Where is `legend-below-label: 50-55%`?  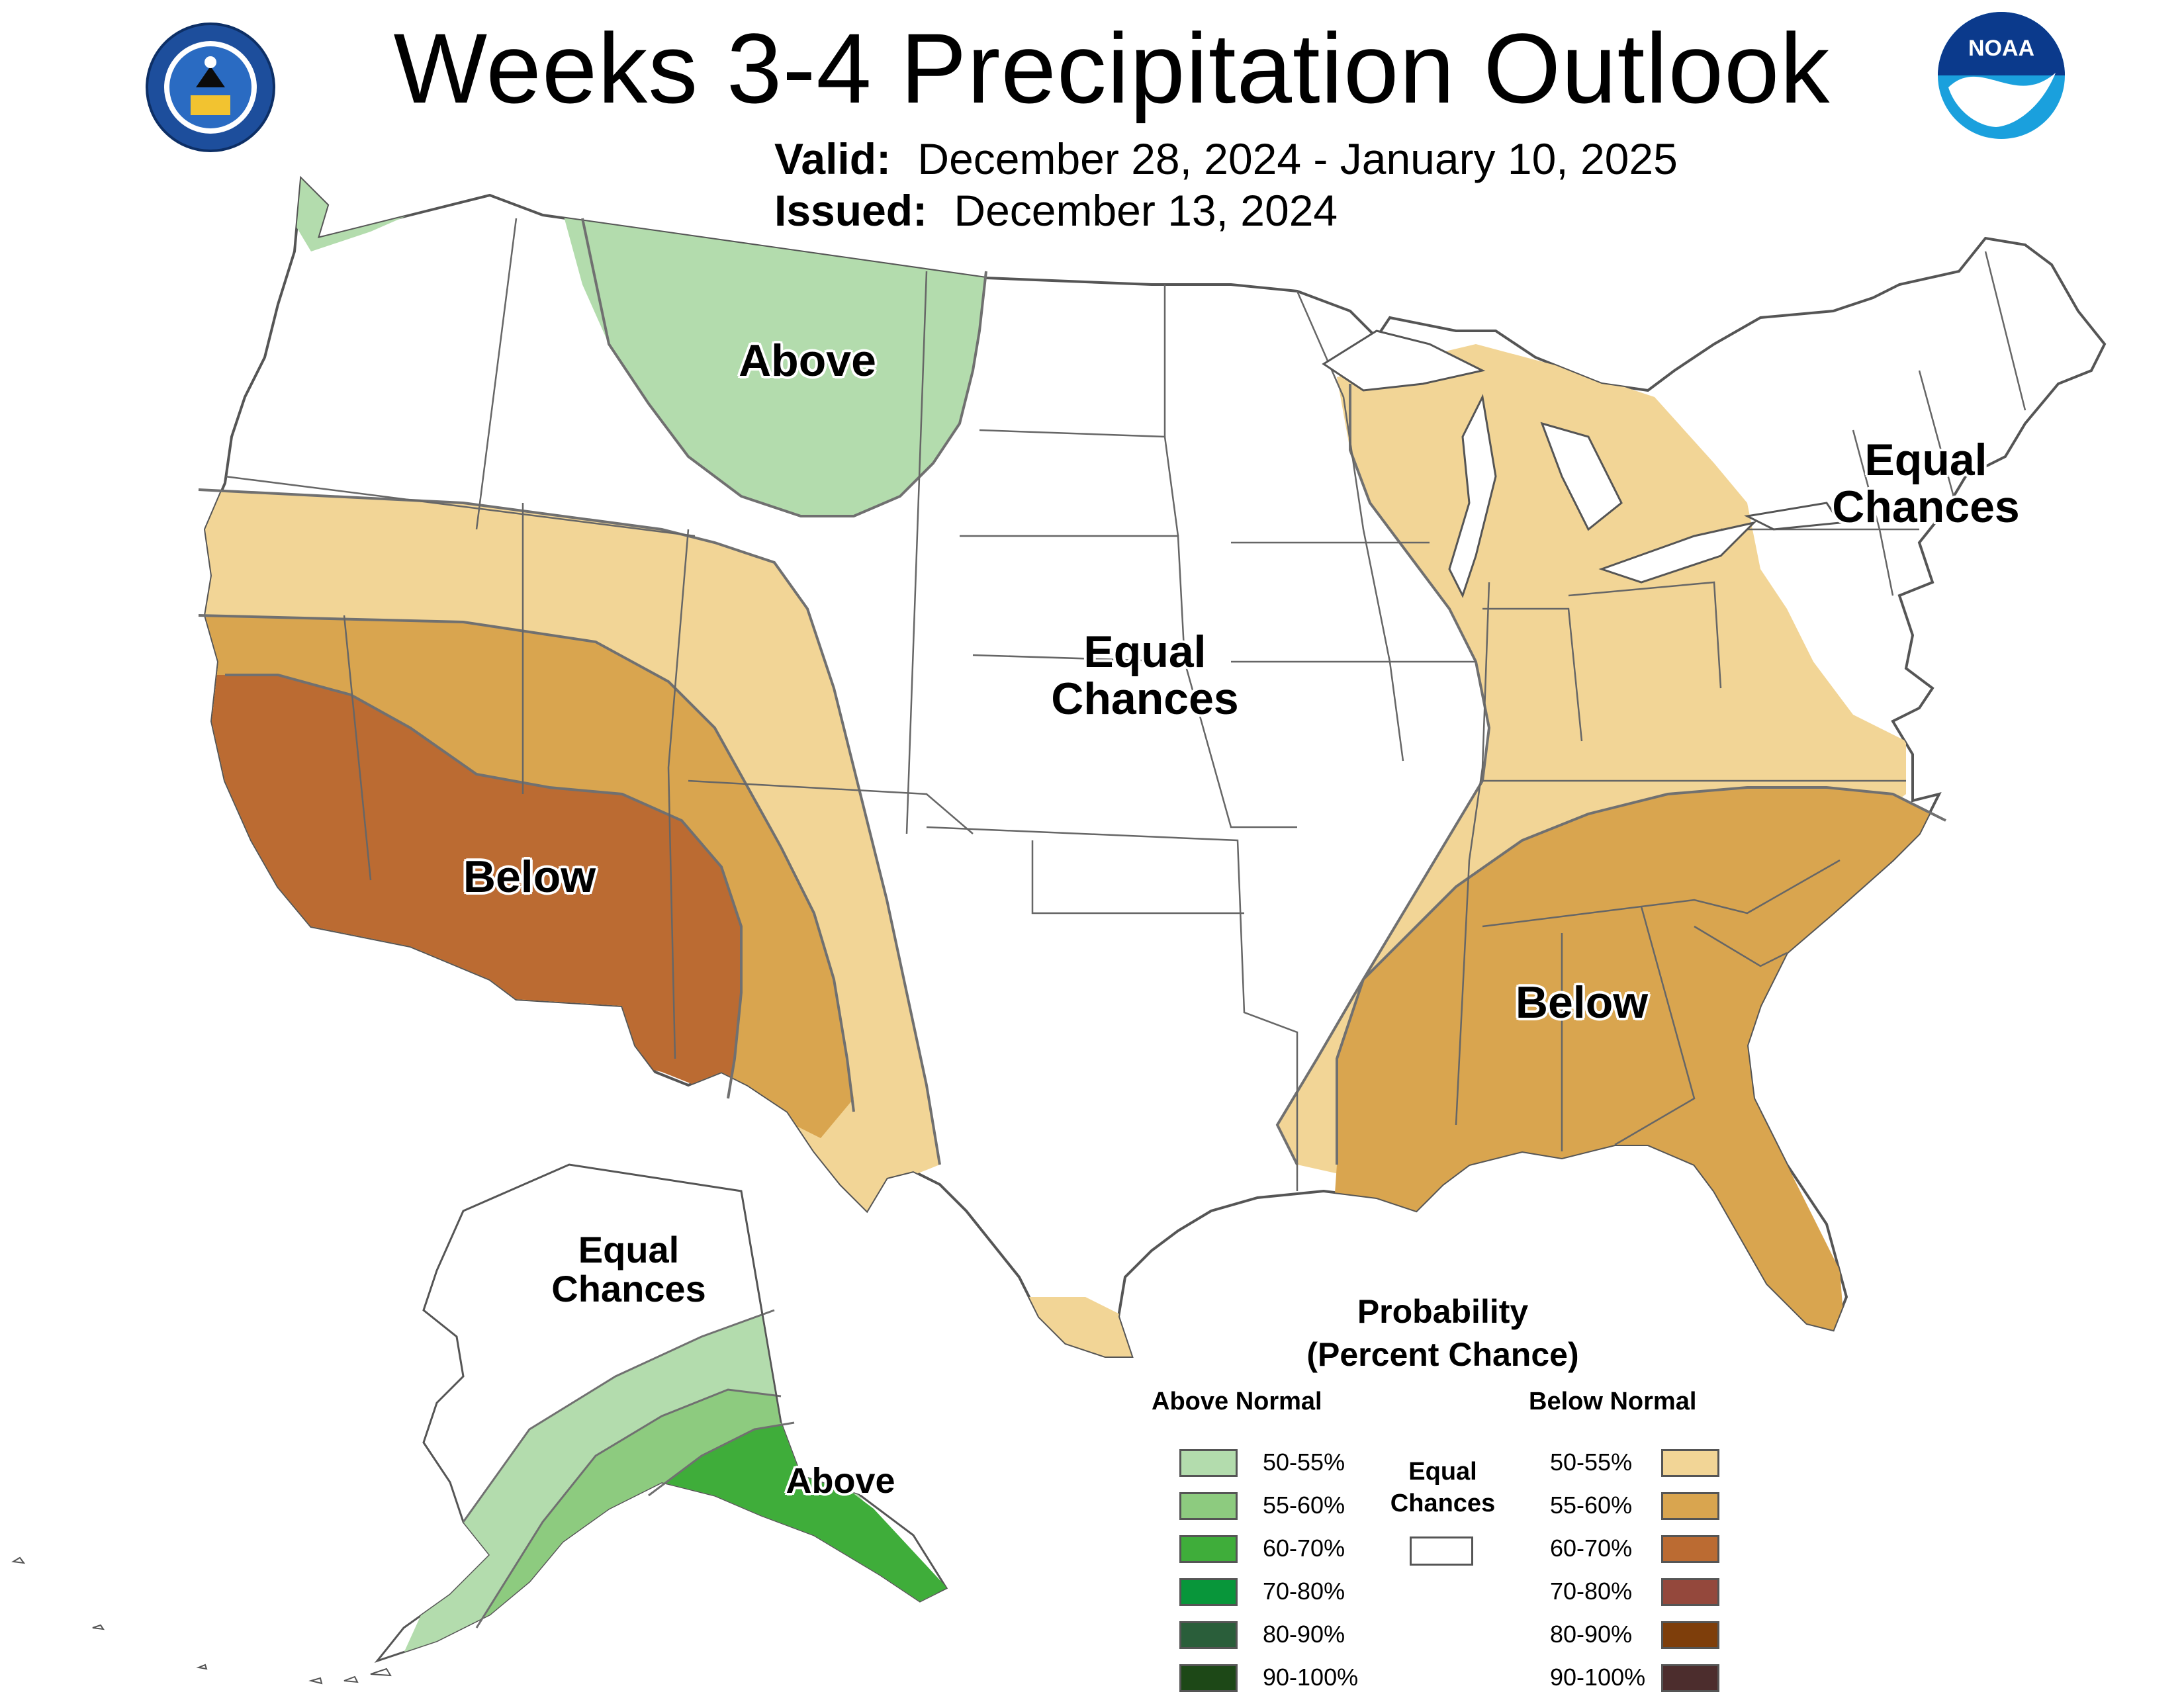
legend-below-label: 50-55% is located at coordinates (1592, 1462).